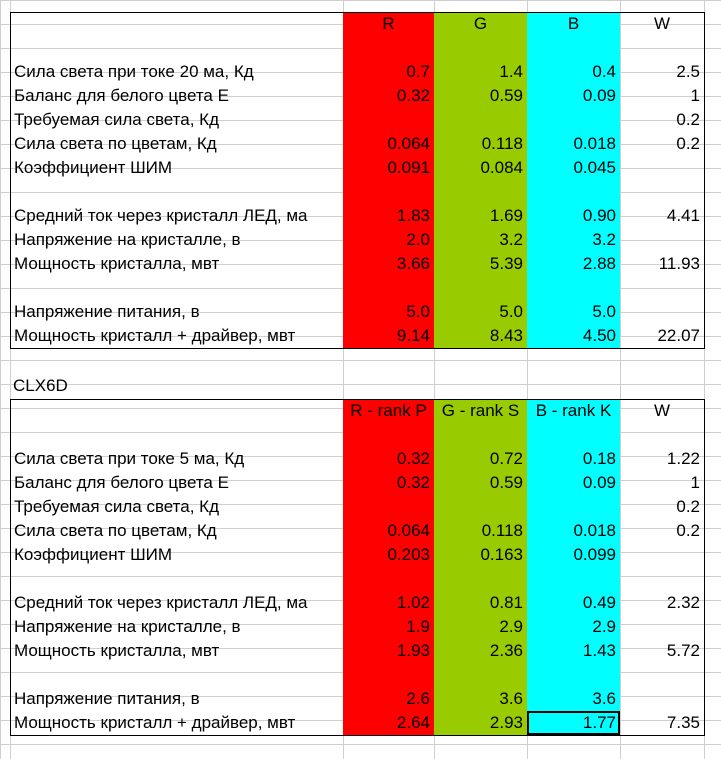 The image size is (721, 759). Describe the element at coordinates (480, 336) in the screenshot. I see `value-cell-g: 8.43` at that location.